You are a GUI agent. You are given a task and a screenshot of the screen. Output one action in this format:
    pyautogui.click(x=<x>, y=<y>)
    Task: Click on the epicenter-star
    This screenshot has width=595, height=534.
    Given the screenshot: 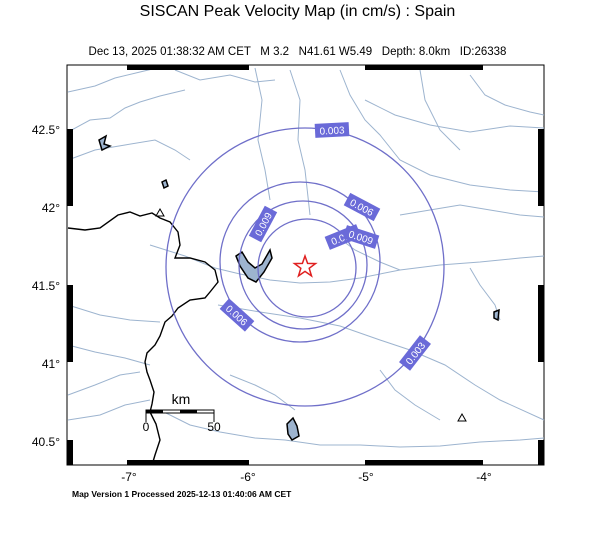 What is the action you would take?
    pyautogui.click(x=305, y=265)
    